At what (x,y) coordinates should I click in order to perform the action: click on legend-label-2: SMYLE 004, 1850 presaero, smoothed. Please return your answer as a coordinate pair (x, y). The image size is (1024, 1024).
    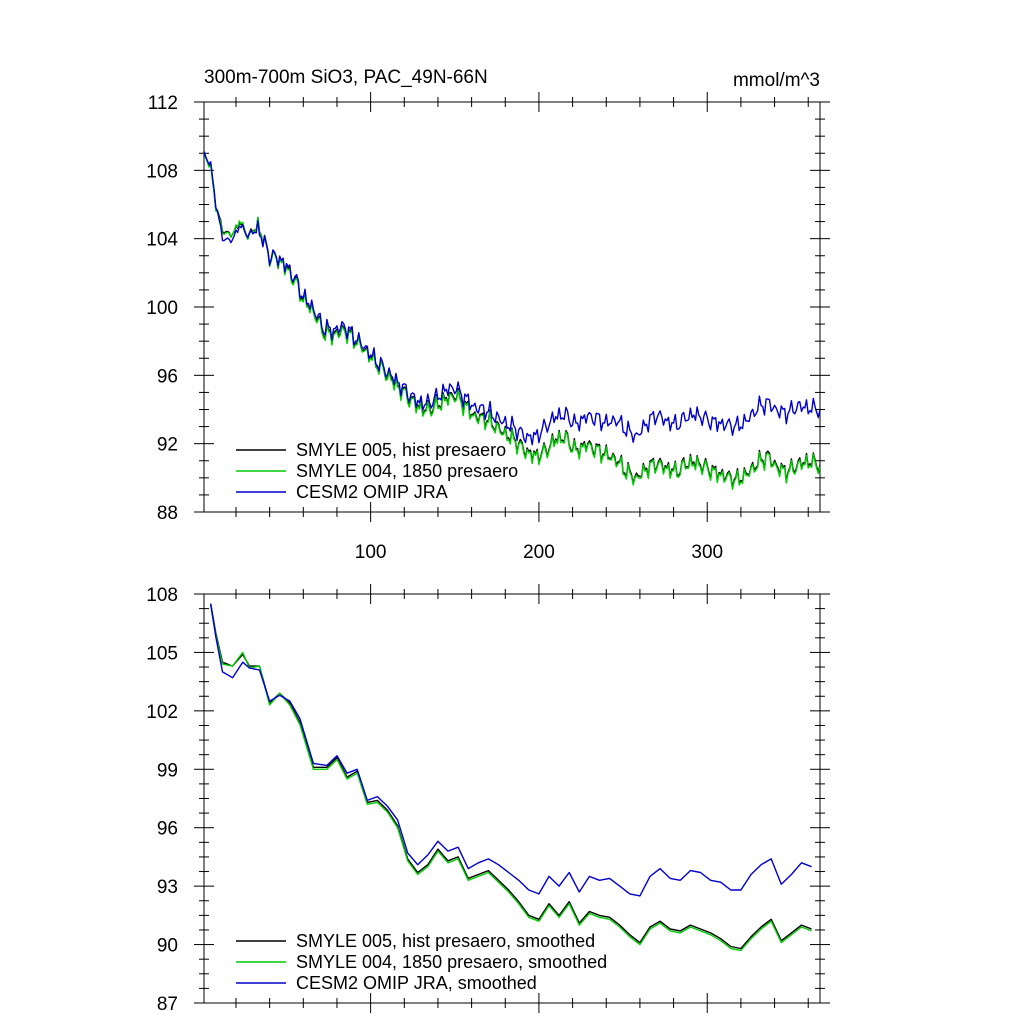
    Looking at the image, I should click on (451, 962).